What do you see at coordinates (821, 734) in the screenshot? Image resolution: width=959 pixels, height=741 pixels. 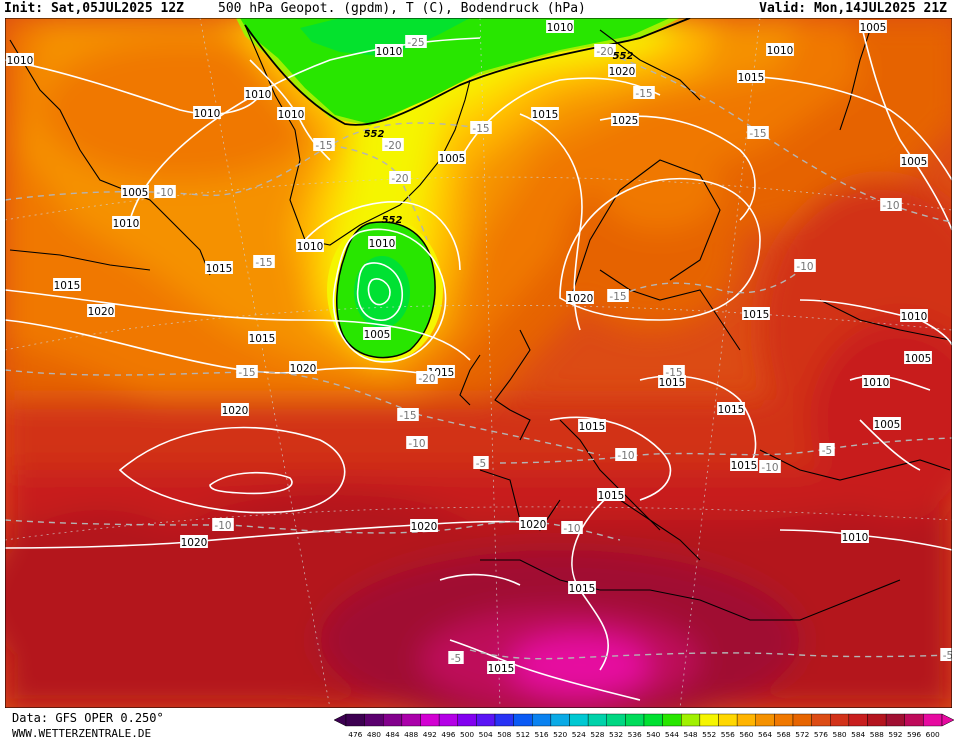 I see `scale-tick-label: 576` at bounding box center [821, 734].